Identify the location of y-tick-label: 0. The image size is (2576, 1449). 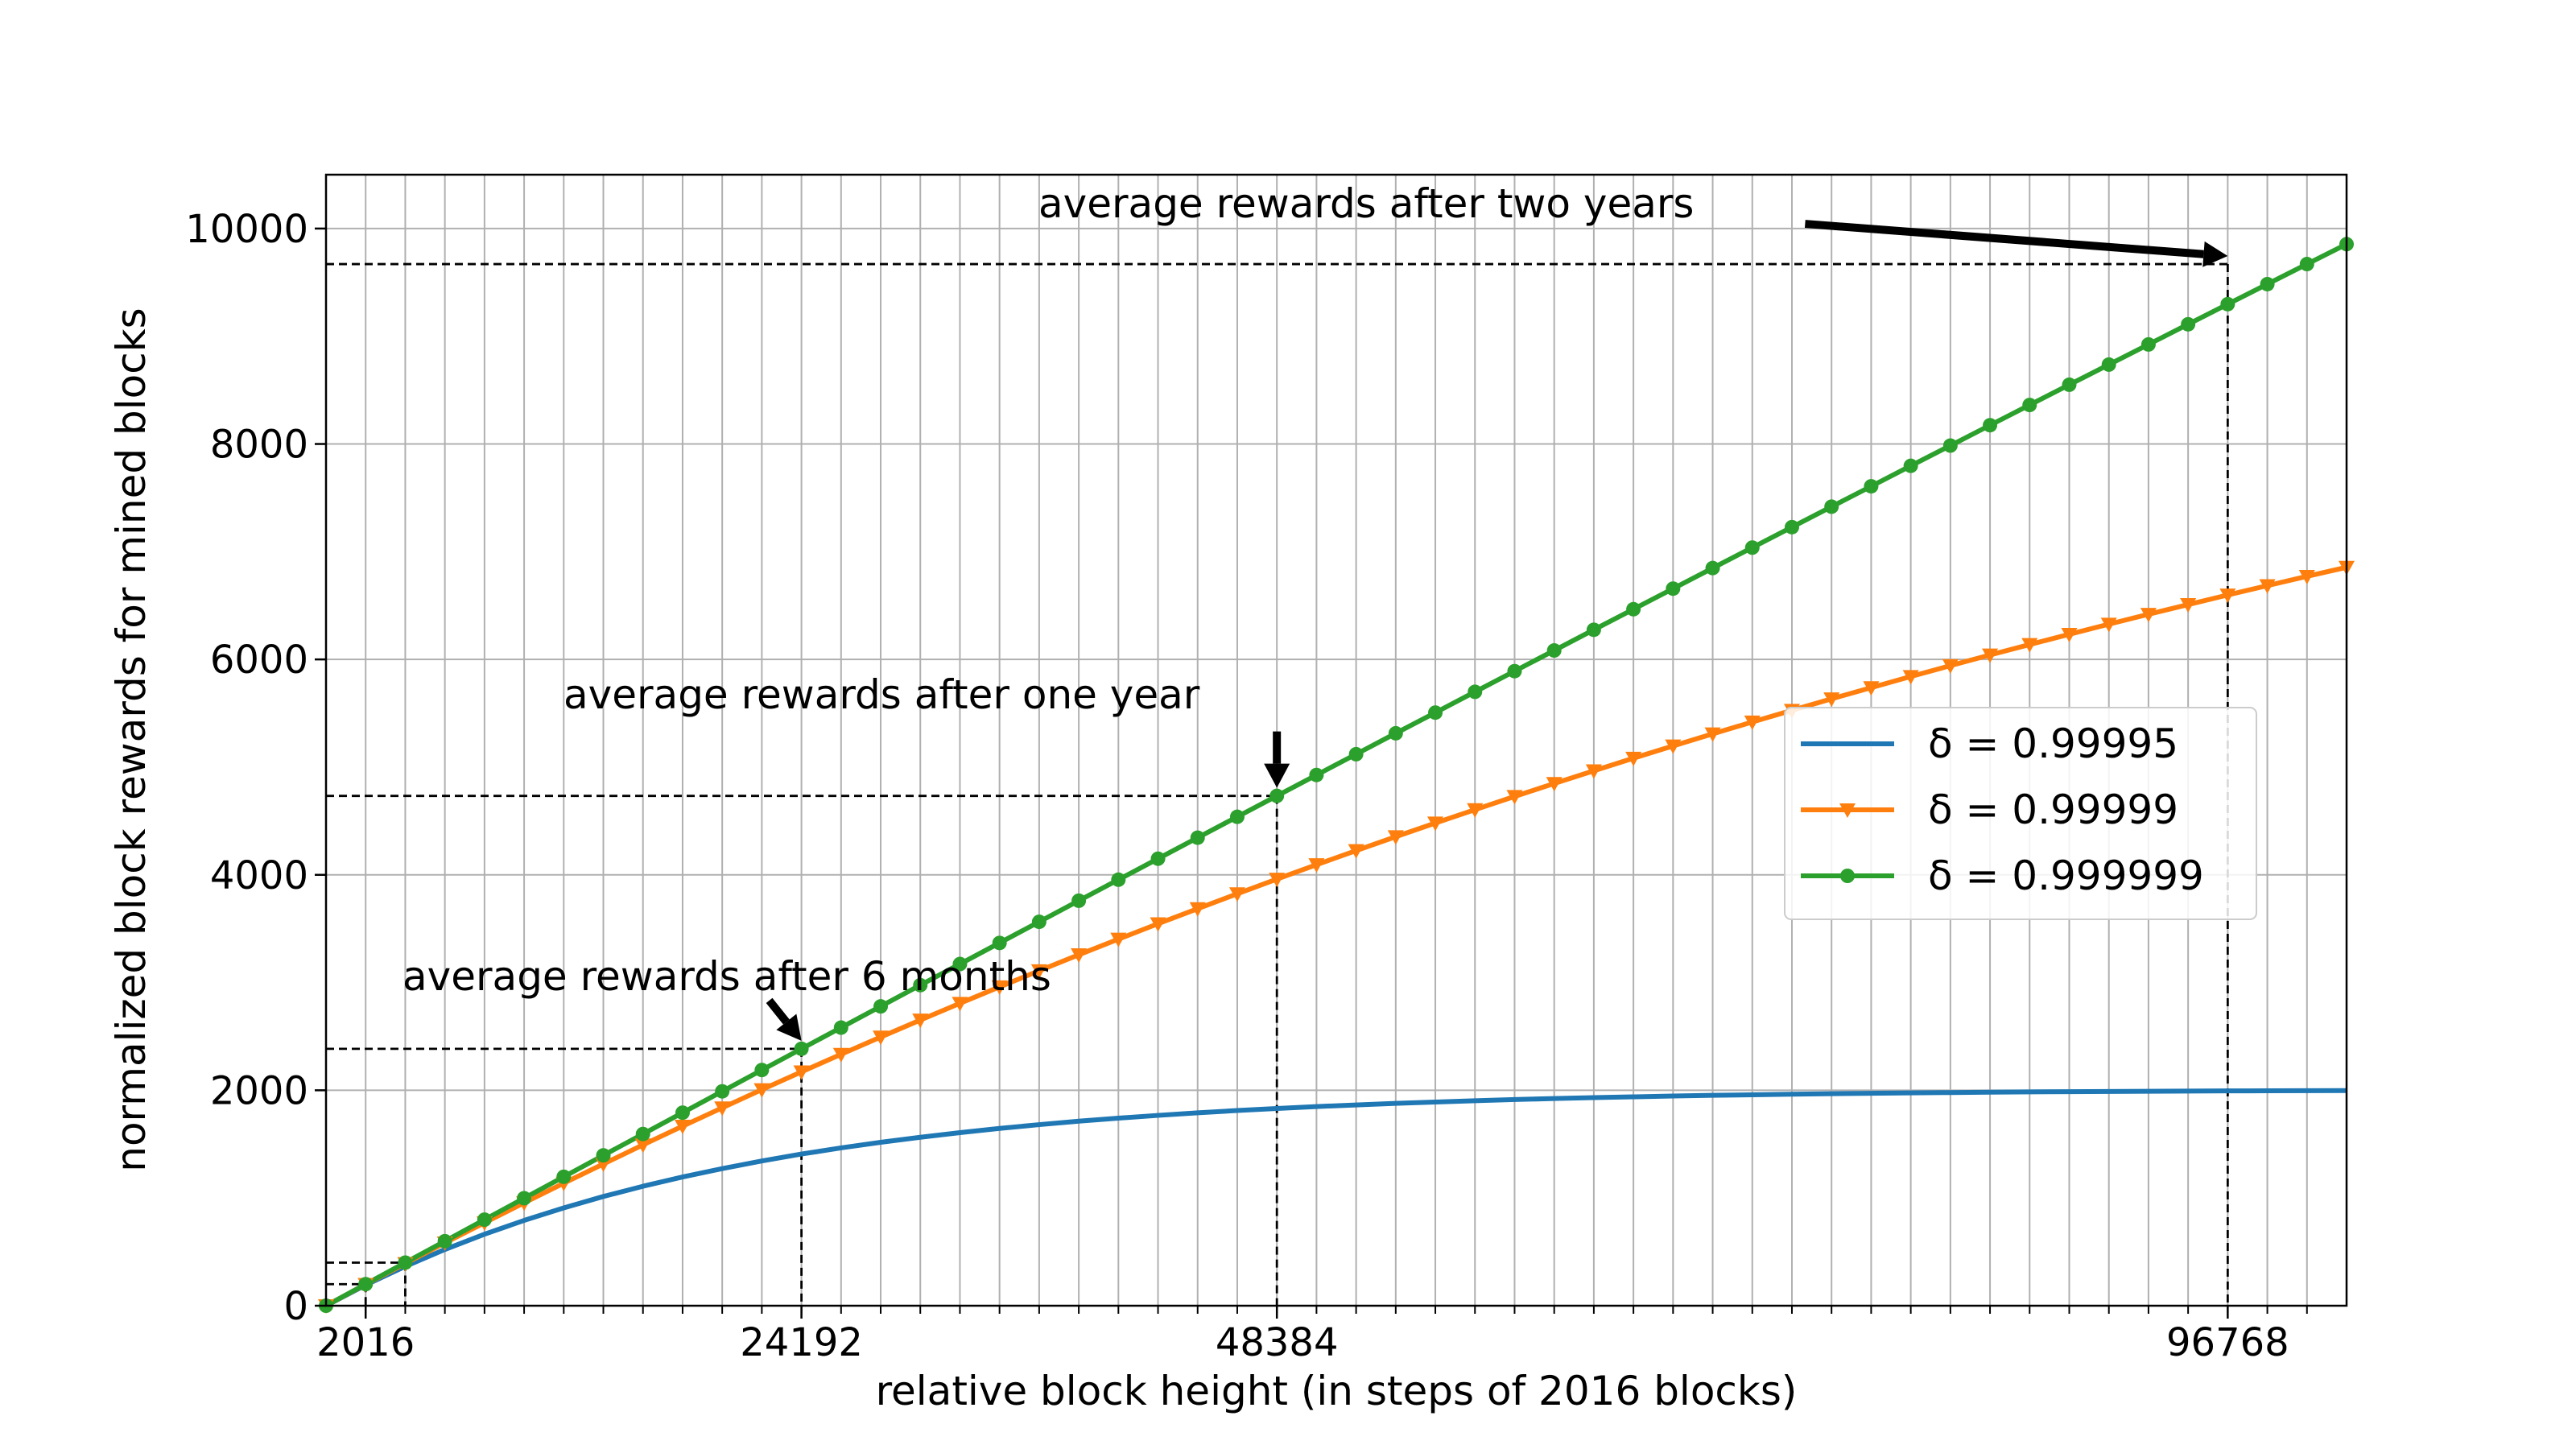
(295, 1306).